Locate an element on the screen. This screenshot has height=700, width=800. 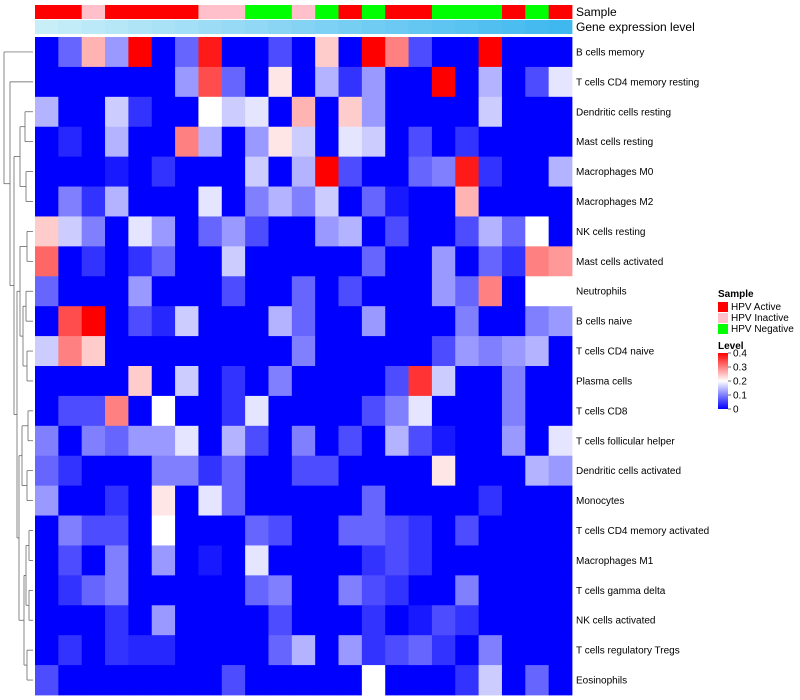
annotation-label-expression: Gene expression level is located at coordinates (635, 27).